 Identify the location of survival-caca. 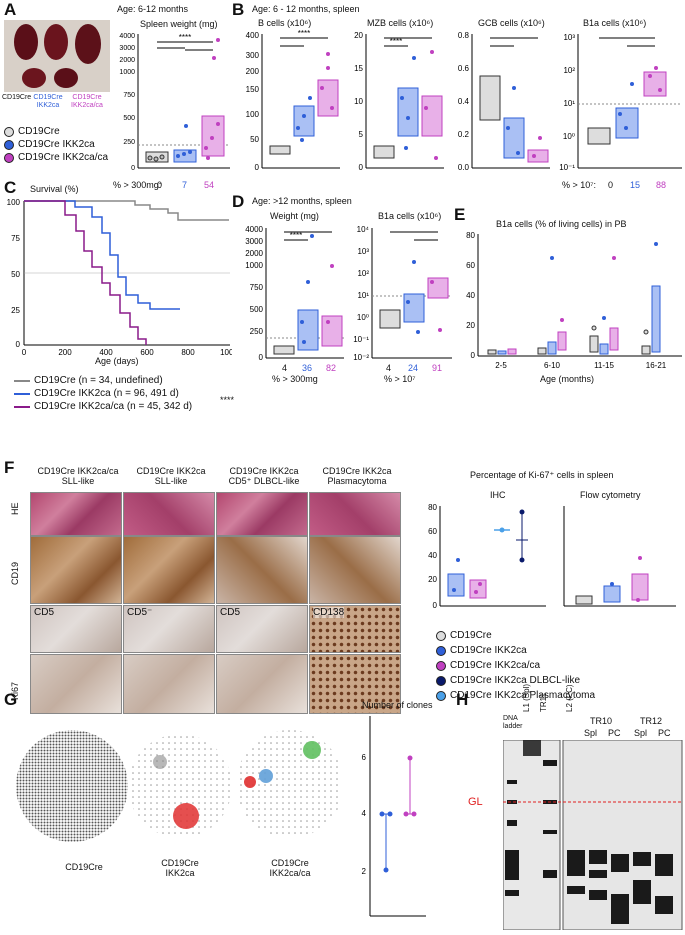
(85, 272).